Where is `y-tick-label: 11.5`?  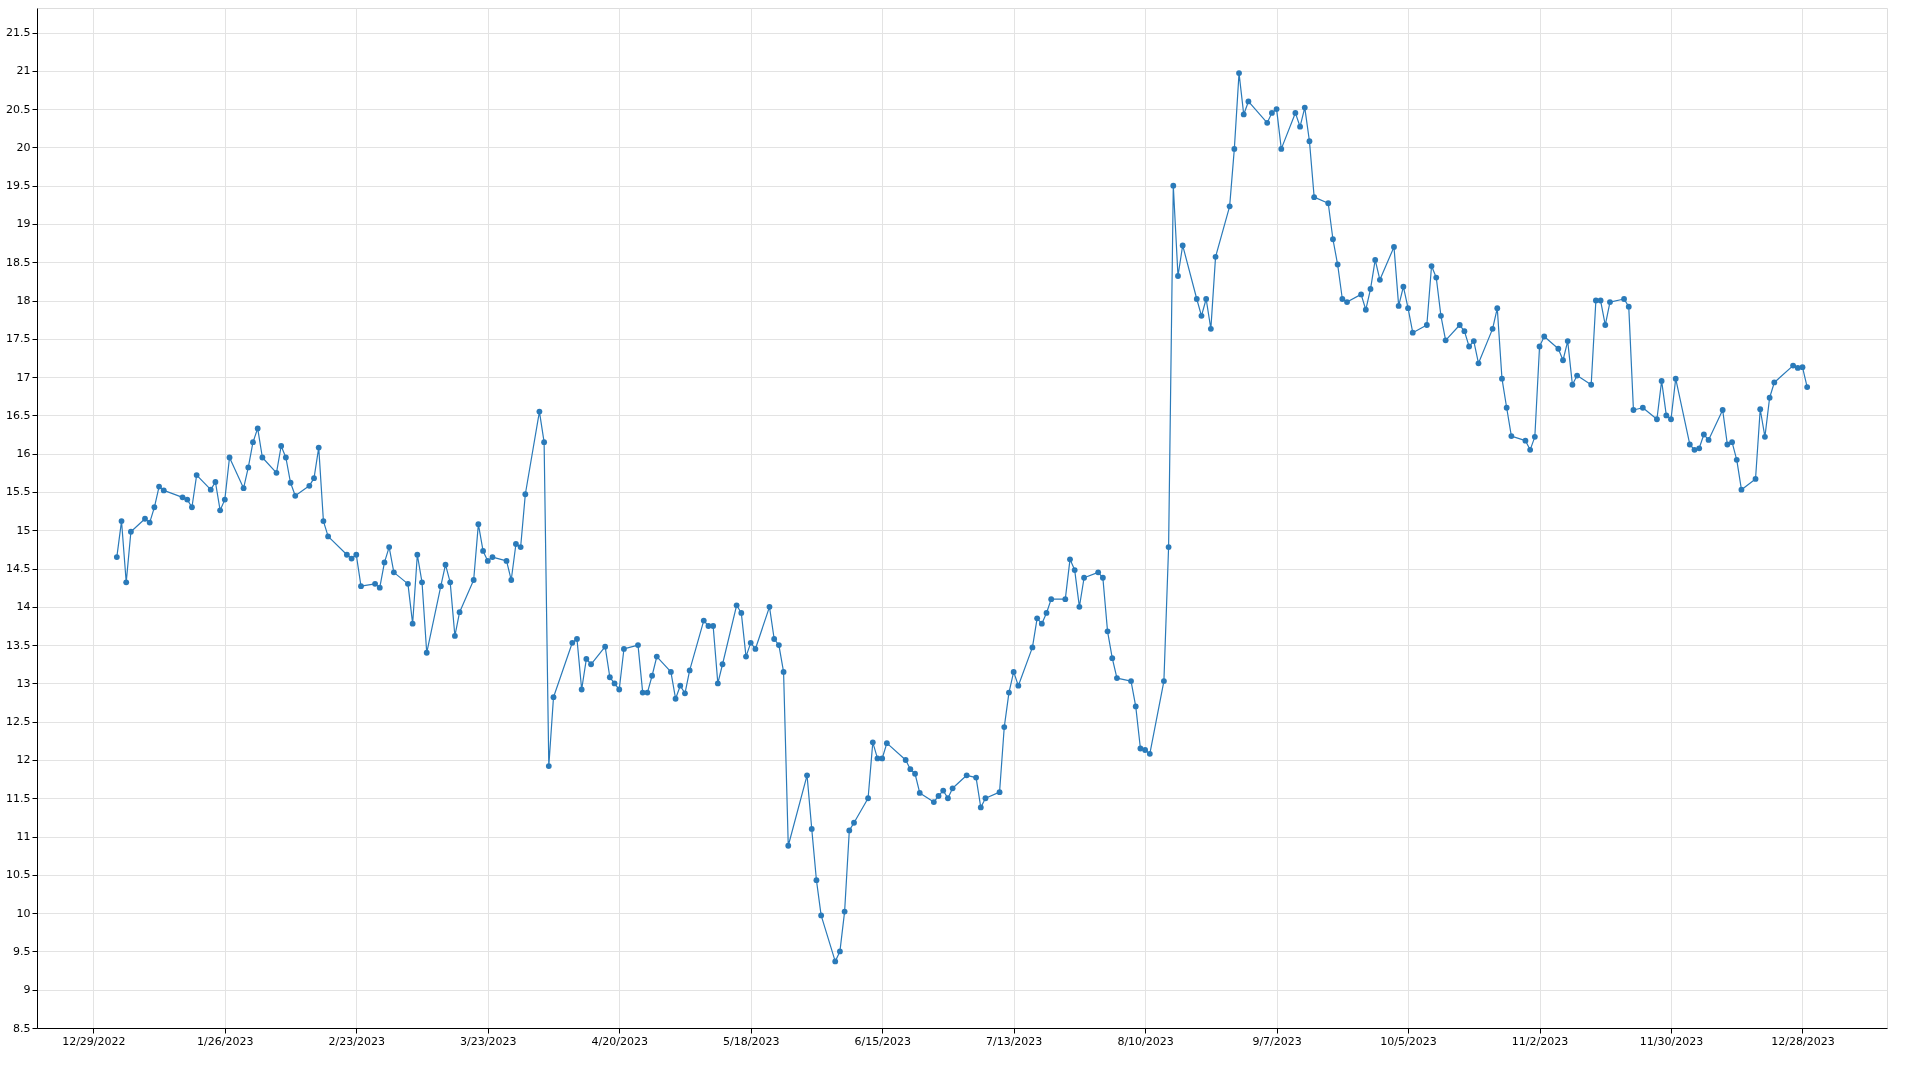 y-tick-label: 11.5 is located at coordinates (18, 798).